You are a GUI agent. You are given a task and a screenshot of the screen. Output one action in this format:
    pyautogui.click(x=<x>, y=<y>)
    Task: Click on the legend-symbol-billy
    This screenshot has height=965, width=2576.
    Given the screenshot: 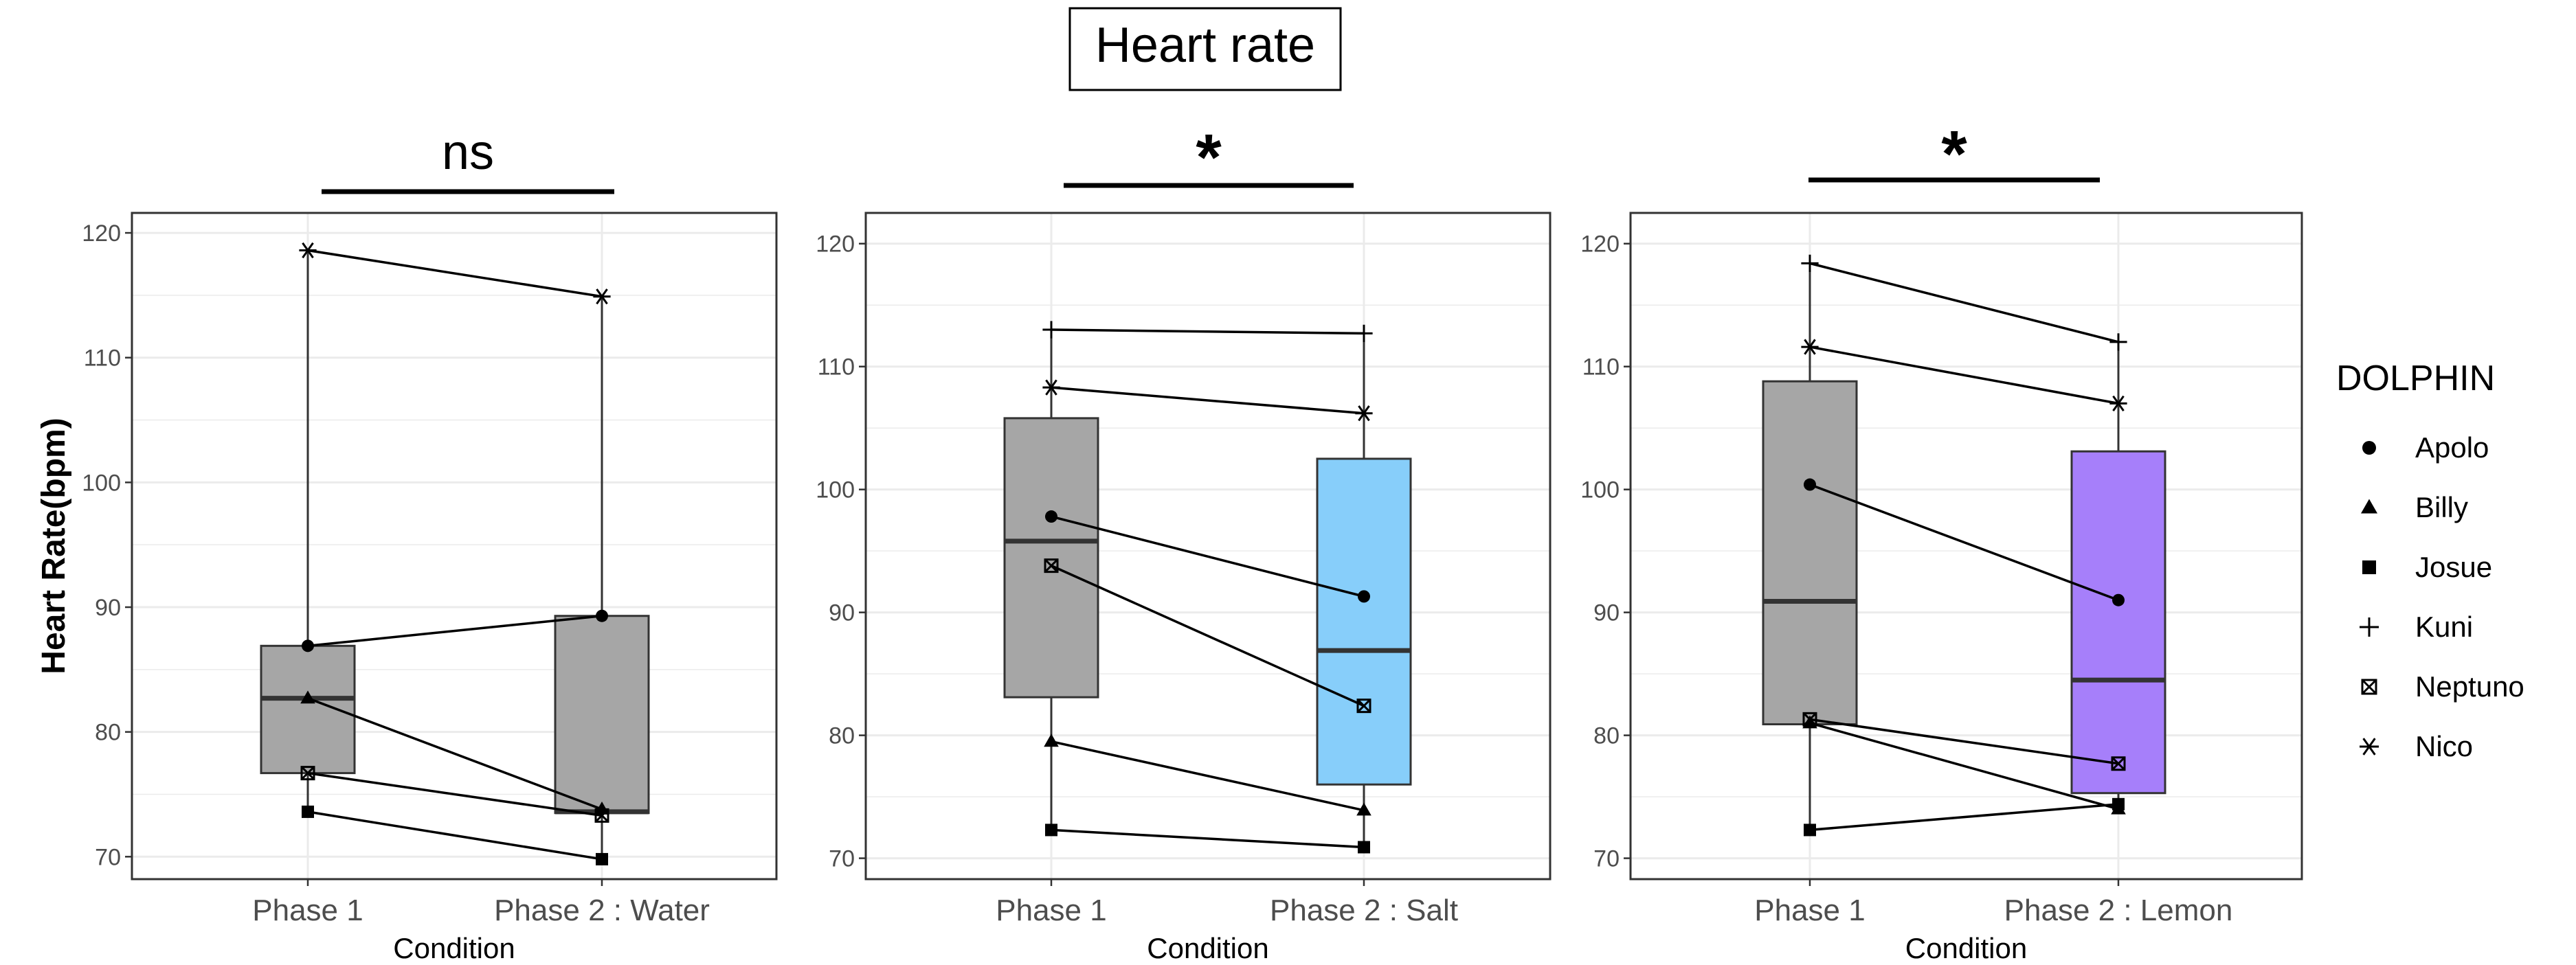 What is the action you would take?
    pyautogui.click(x=2369, y=507)
    